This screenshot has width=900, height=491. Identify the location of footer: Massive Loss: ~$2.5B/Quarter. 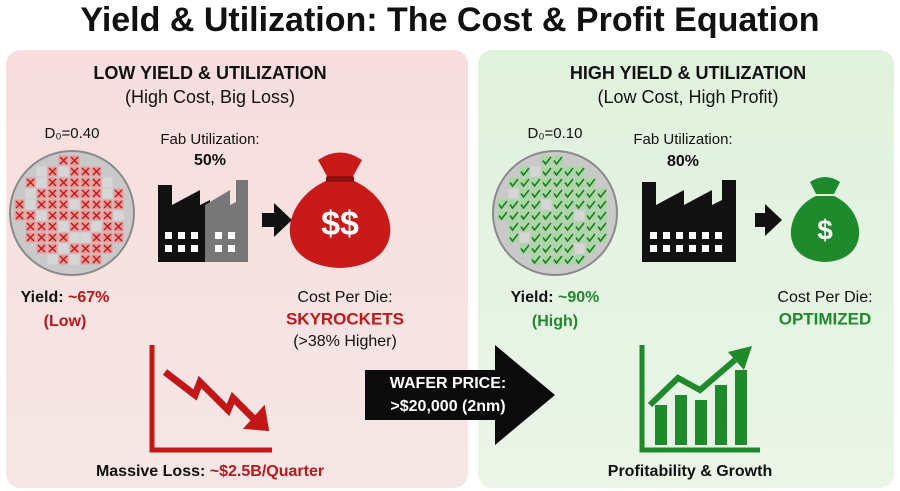
(210, 471).